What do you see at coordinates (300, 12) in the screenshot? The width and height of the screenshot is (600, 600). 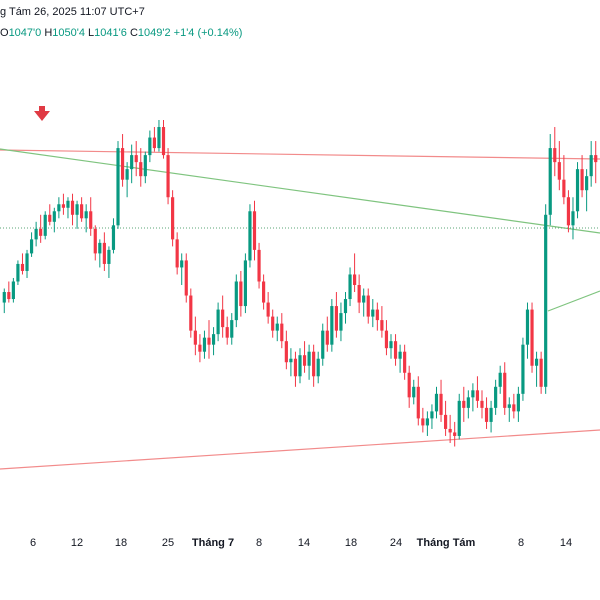 I see `top-bar: g Tám 26, 2025 11:07 UTC+7` at bounding box center [300, 12].